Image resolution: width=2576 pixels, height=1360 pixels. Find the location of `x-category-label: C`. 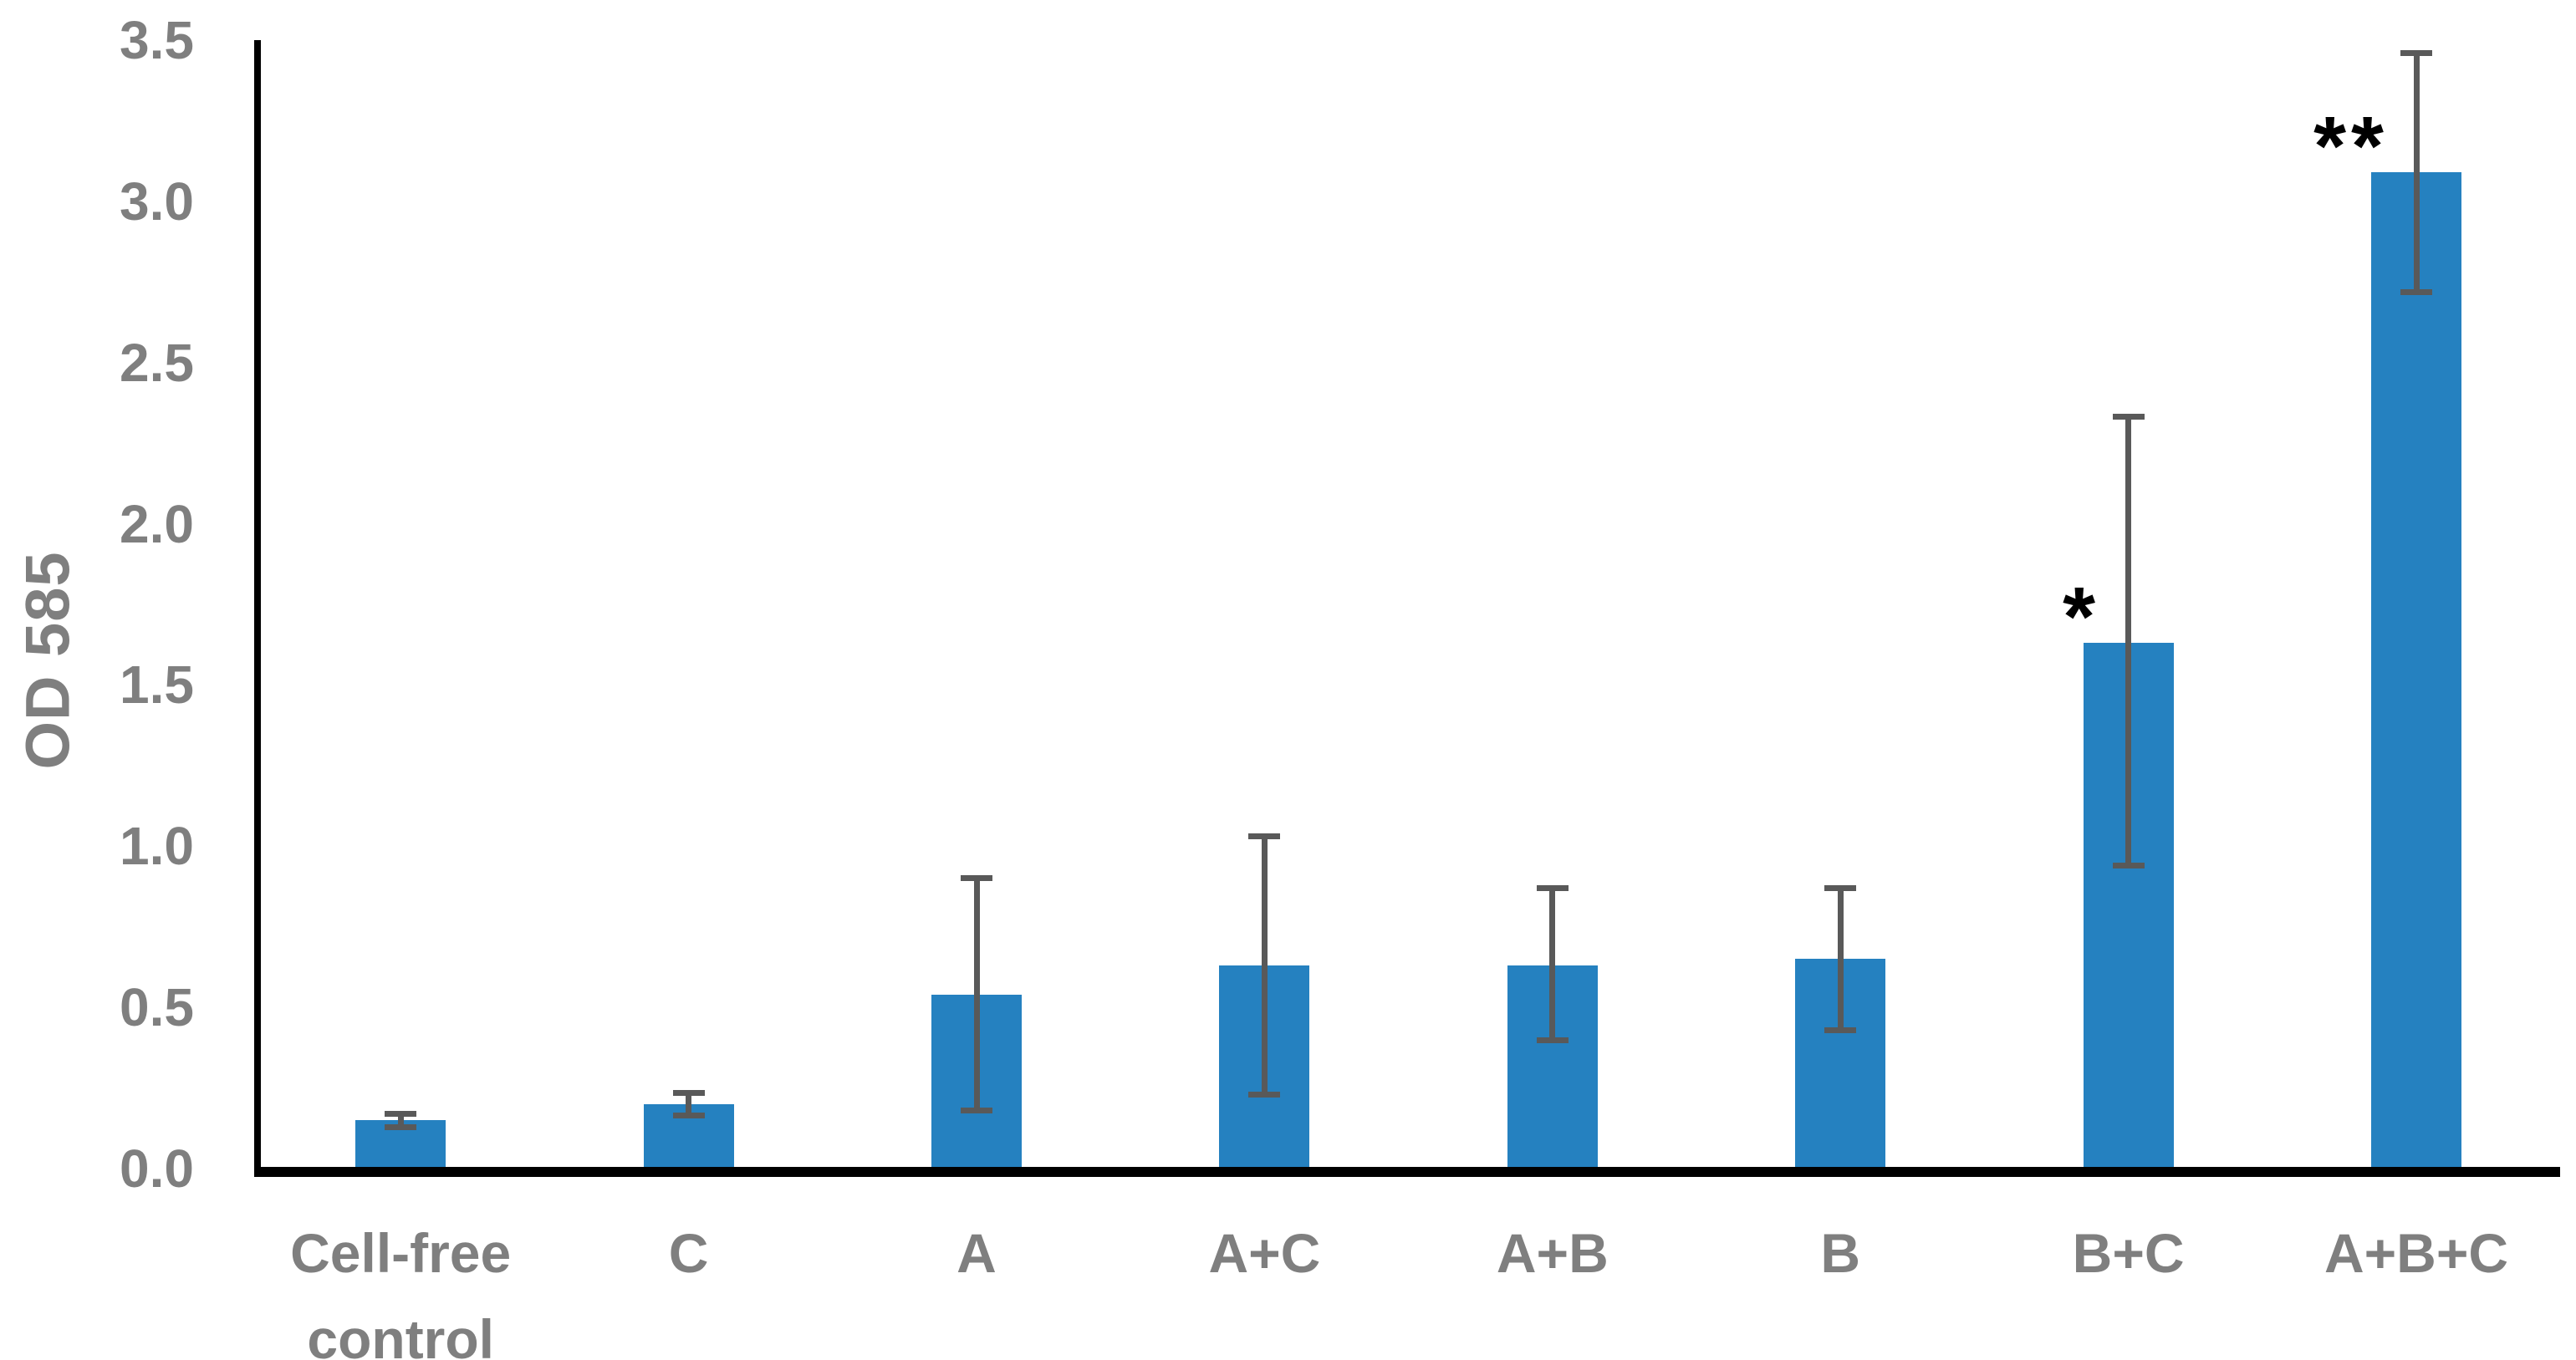

x-category-label: C is located at coordinates (689, 1253).